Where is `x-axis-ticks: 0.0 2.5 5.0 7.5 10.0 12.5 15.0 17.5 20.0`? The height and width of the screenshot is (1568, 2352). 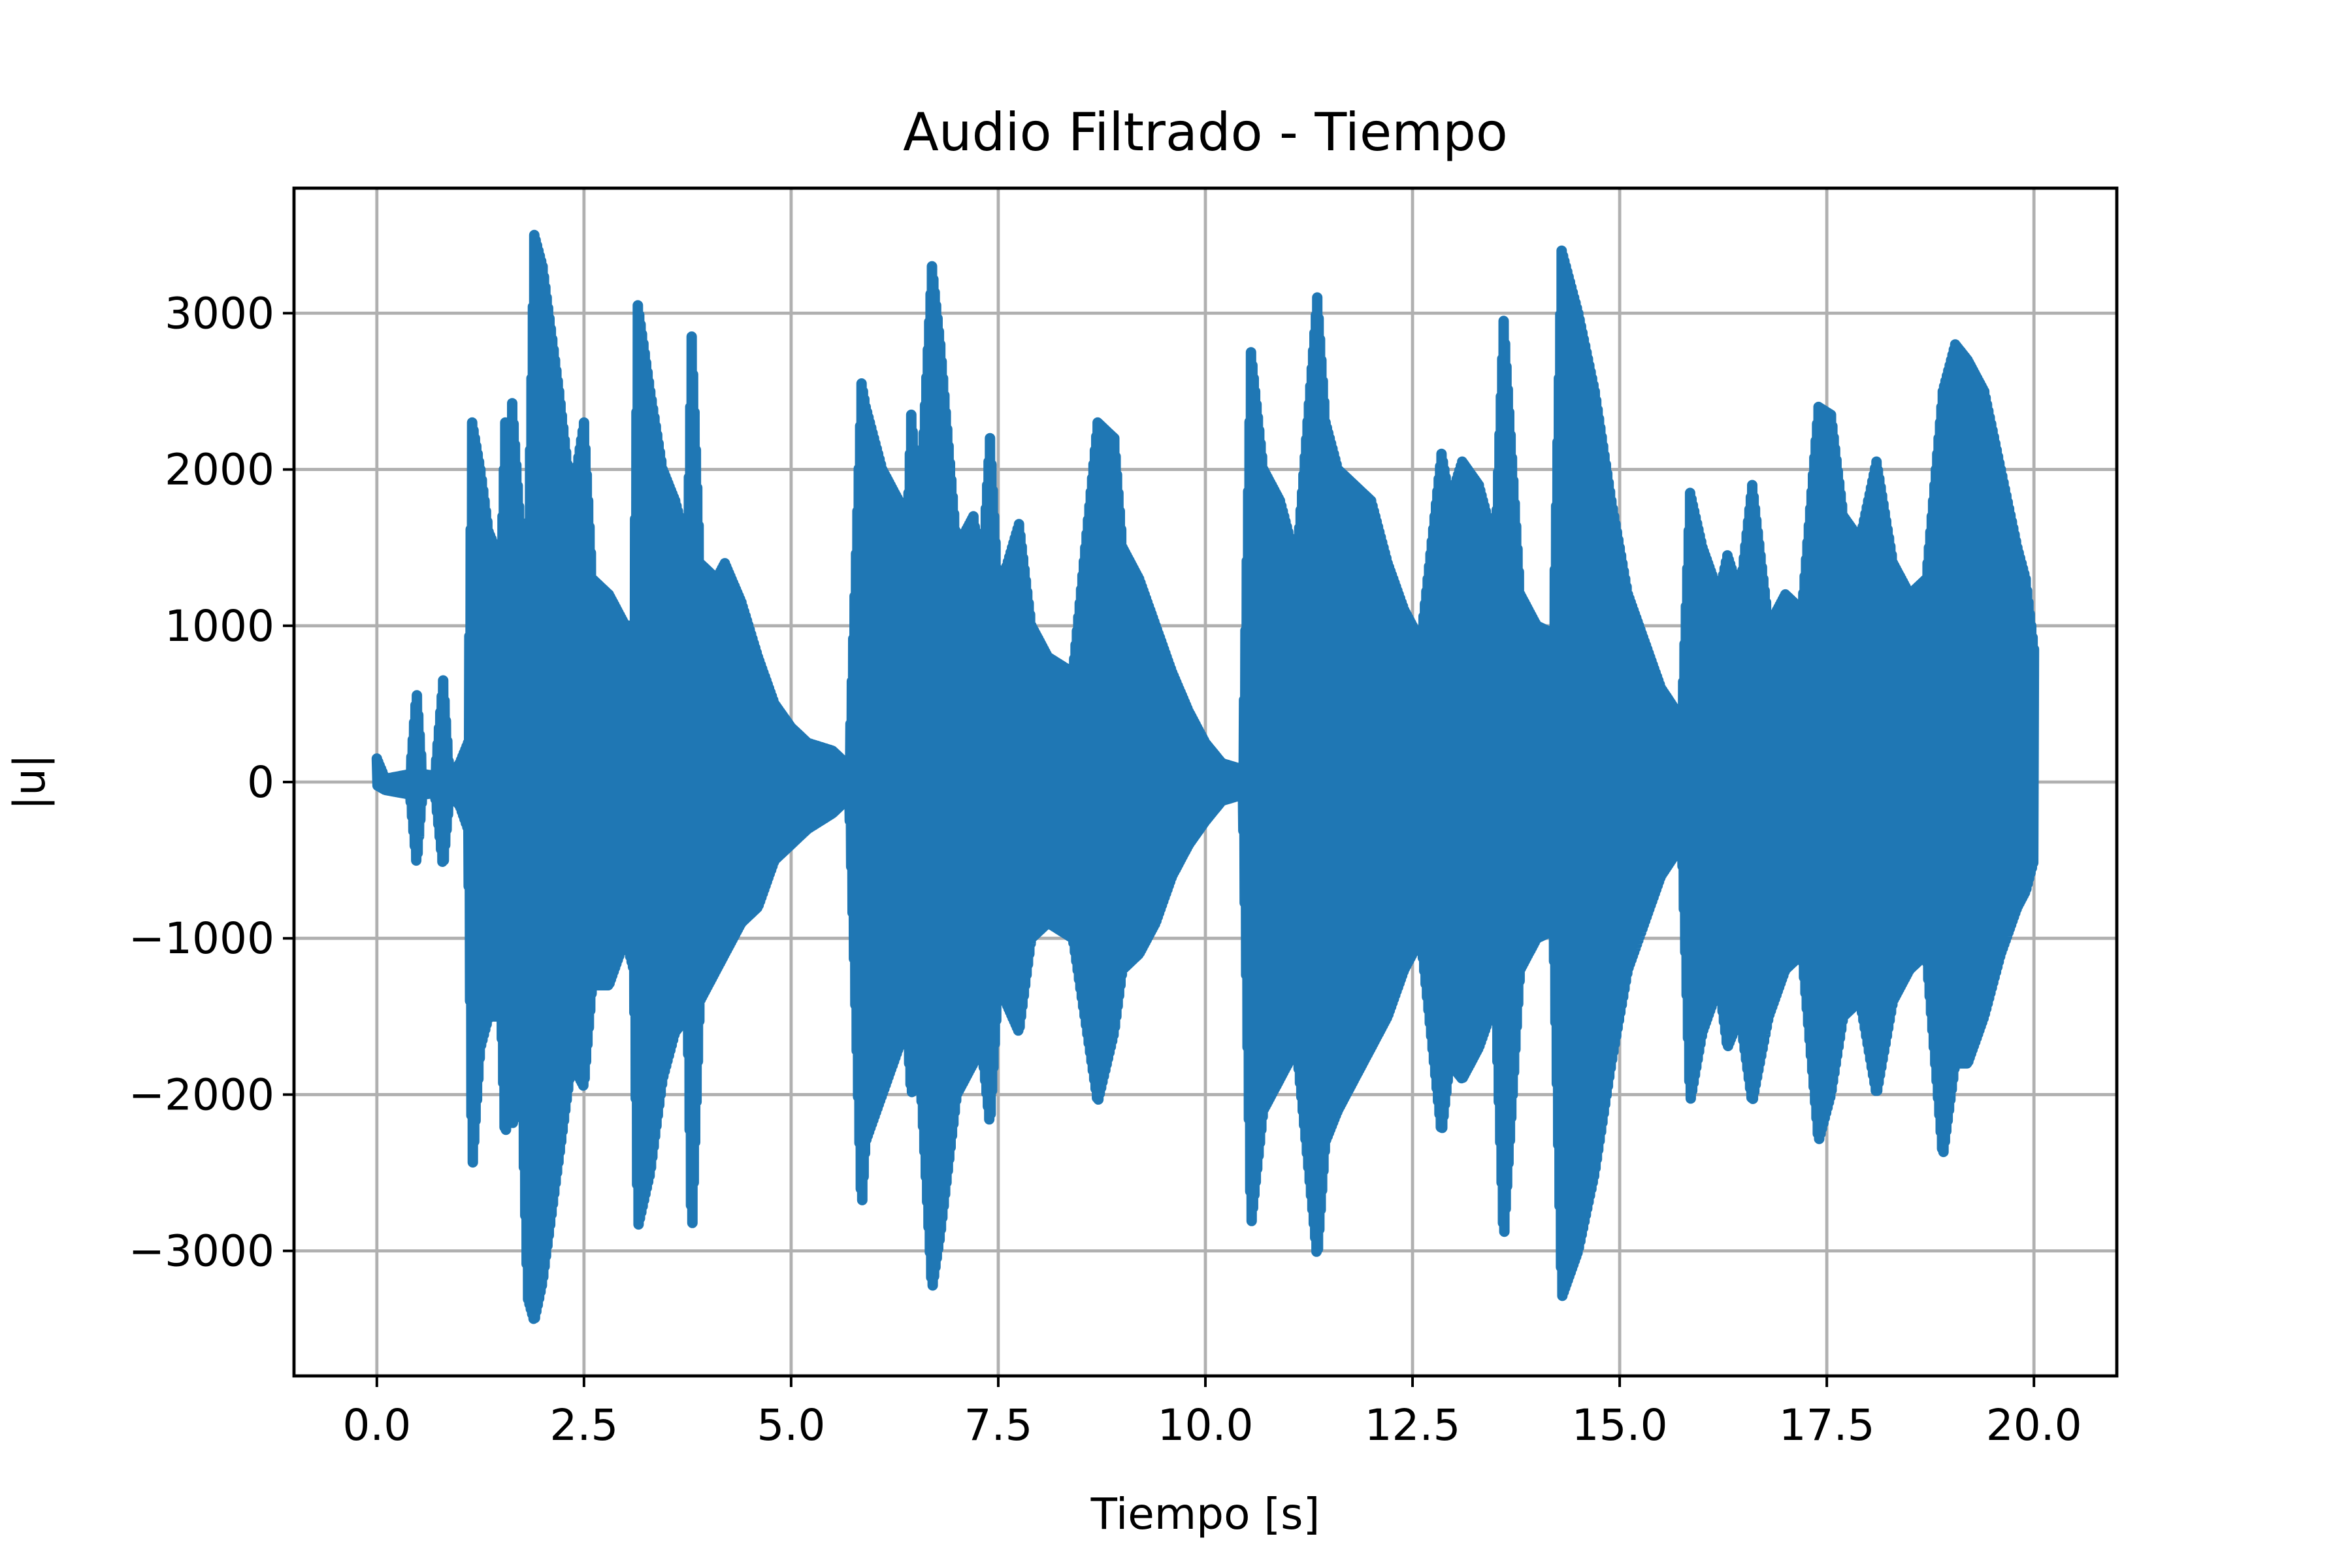
x-axis-ticks: 0.0 2.5 5.0 7.5 10.0 12.5 15.0 17.5 20.0 is located at coordinates (1212, 1413).